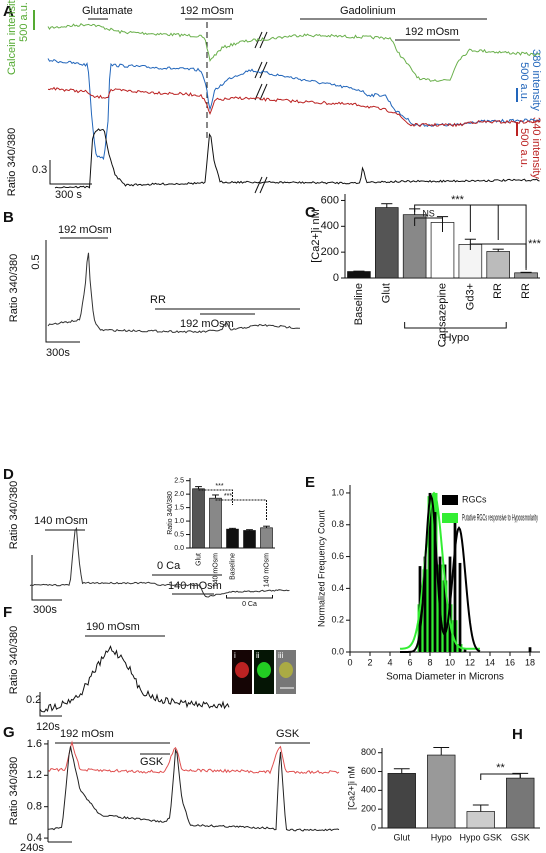 This screenshot has height=853, width=546. What do you see at coordinates (470, 662) in the screenshot?
I see `x-tick-label: 12` at bounding box center [470, 662].